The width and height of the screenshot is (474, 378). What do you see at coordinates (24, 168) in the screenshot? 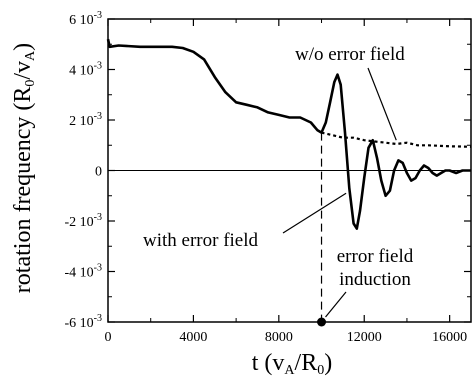
I see `y-axis-title: rotation frequency (R0/vA)` at bounding box center [24, 168].